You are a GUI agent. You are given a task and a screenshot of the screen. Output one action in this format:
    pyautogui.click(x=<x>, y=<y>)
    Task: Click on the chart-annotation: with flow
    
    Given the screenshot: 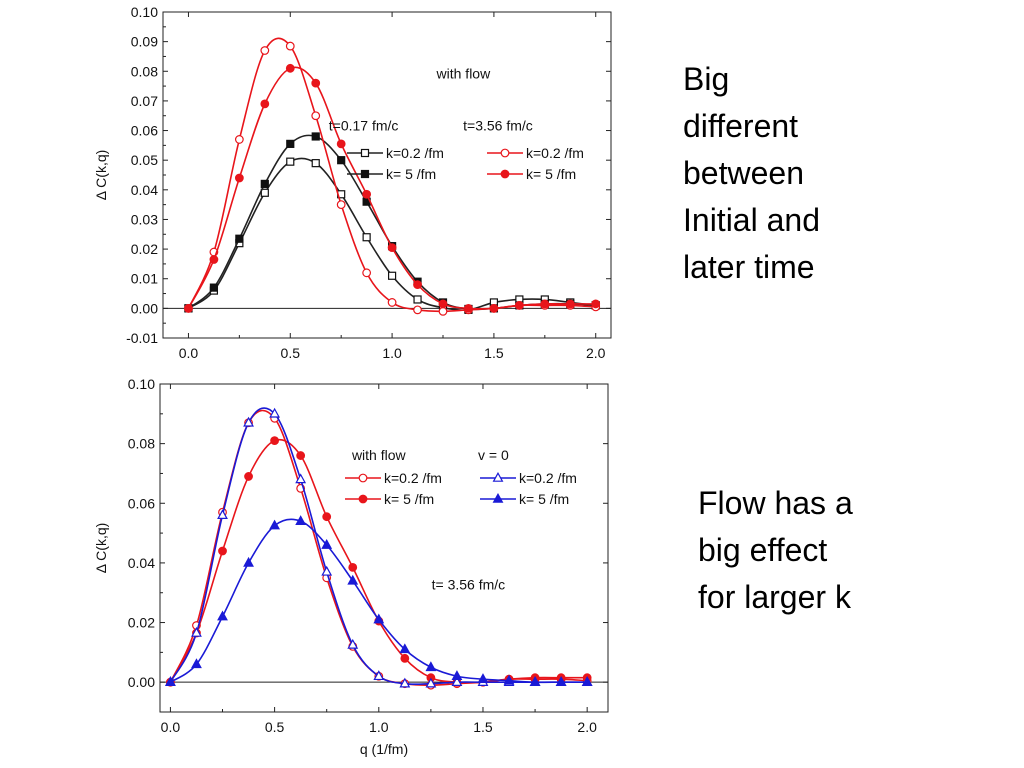 What is the action you would take?
    pyautogui.click(x=379, y=455)
    